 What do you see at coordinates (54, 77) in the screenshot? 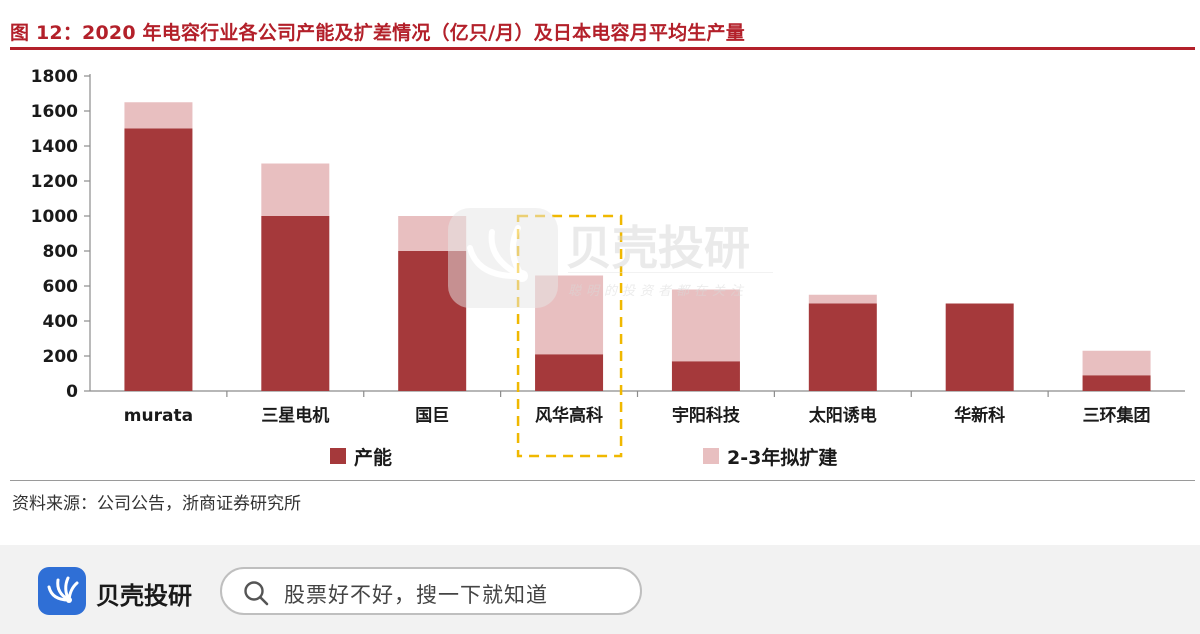
I see `y-tick-label: 1800` at bounding box center [54, 77].